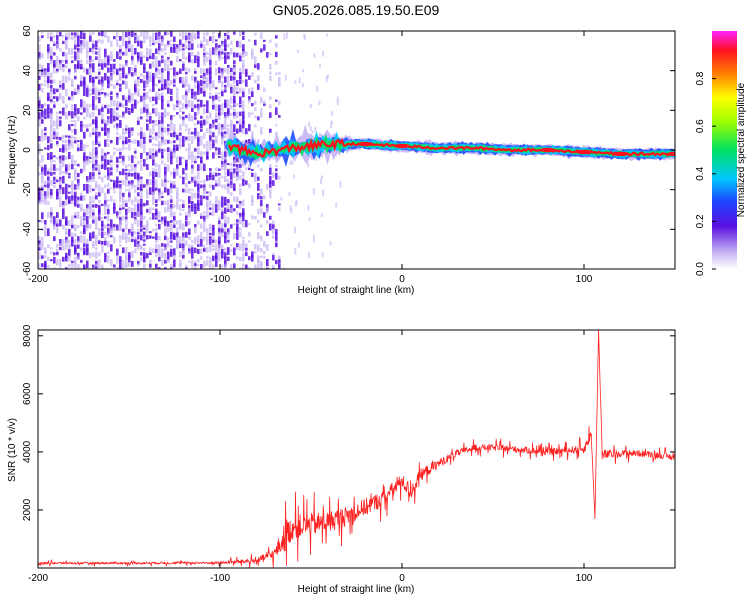  What do you see at coordinates (220, 279) in the screenshot?
I see `spectrogram-x-tick-label: -100` at bounding box center [220, 279].